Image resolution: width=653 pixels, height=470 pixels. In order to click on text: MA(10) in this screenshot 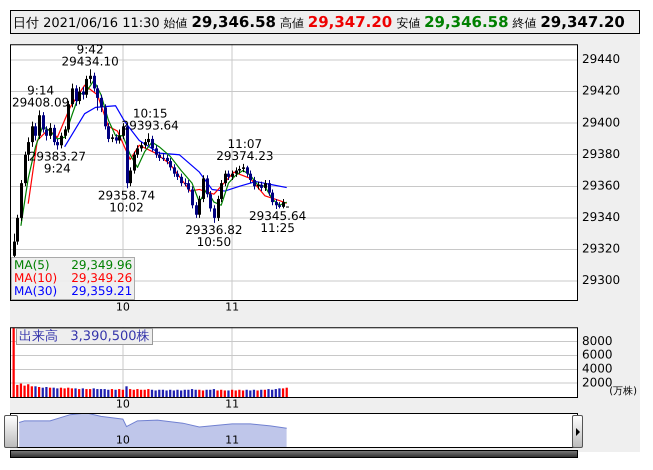, I will do `click(36, 278)`.